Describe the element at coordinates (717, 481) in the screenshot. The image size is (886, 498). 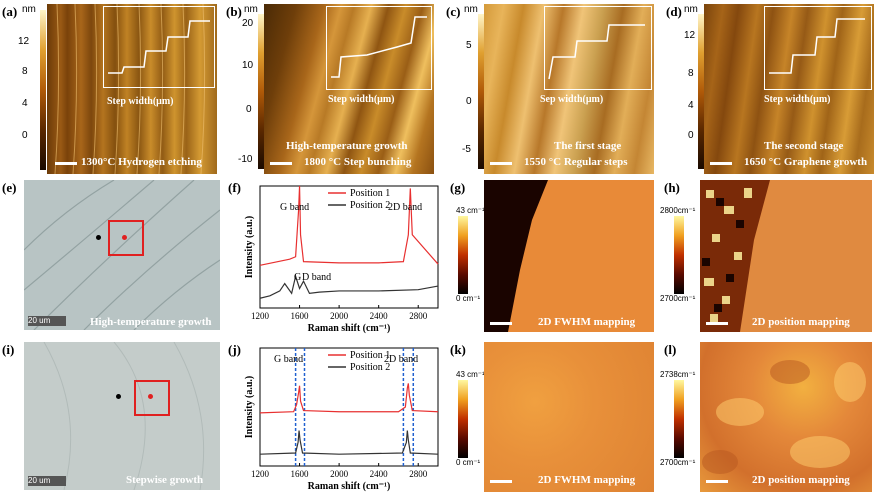
I see `scalebar-l` at that location.